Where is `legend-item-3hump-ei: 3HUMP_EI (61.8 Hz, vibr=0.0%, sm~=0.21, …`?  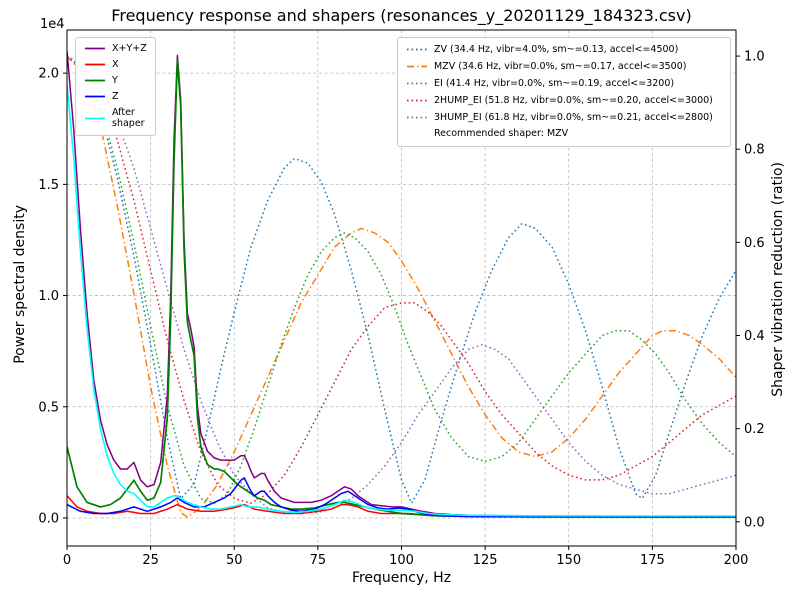 legend-item-3hump-ei: 3HUMP_EI (61.8 Hz, vibr=0.0%, sm~=0.21, … is located at coordinates (564, 118).